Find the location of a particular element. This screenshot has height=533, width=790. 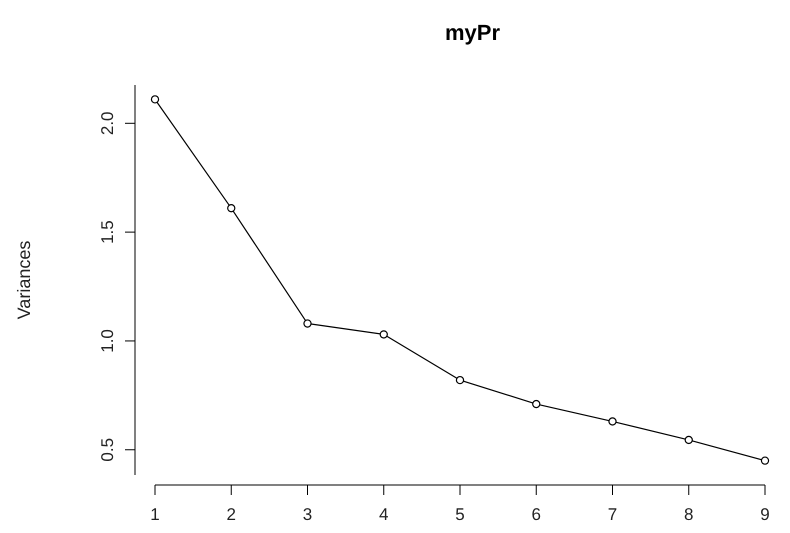

x-tick-label: 1 is located at coordinates (155, 514).